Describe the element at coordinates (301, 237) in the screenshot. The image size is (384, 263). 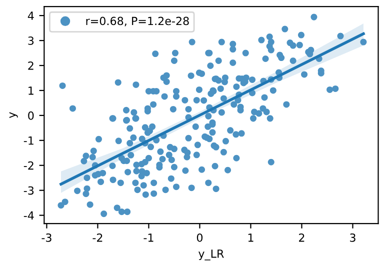
I see `x-tick-label: 2` at that location.